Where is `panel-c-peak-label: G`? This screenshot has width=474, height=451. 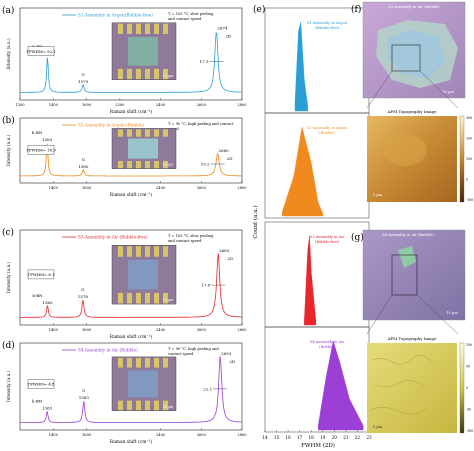
panel-c-peak-label: G is located at coordinates (82, 289).